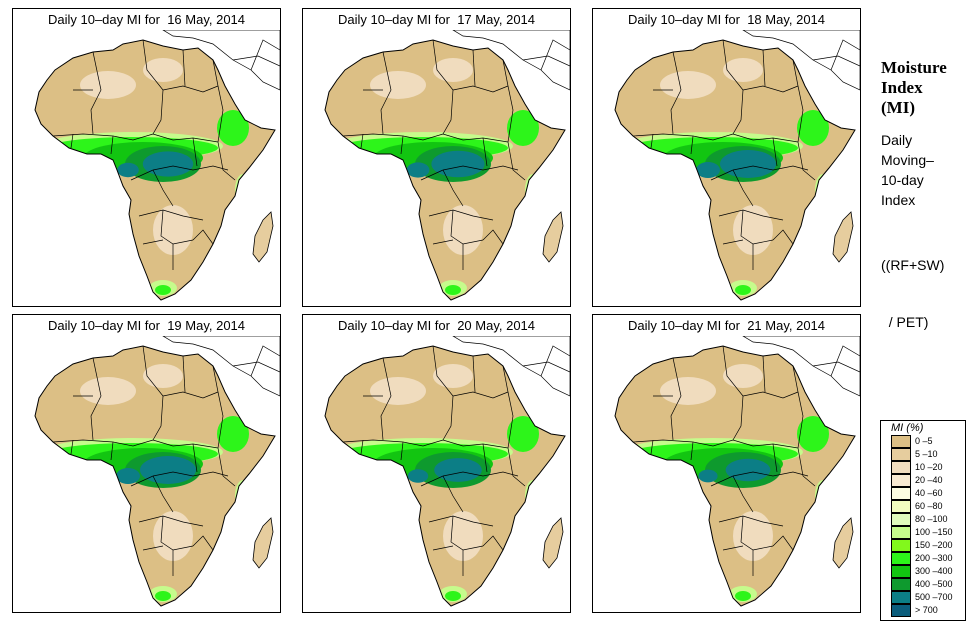 This screenshot has width=974, height=626. Describe the element at coordinates (907, 170) in the screenshot. I see `side-description: Daily Moving– 10-day Index` at that location.